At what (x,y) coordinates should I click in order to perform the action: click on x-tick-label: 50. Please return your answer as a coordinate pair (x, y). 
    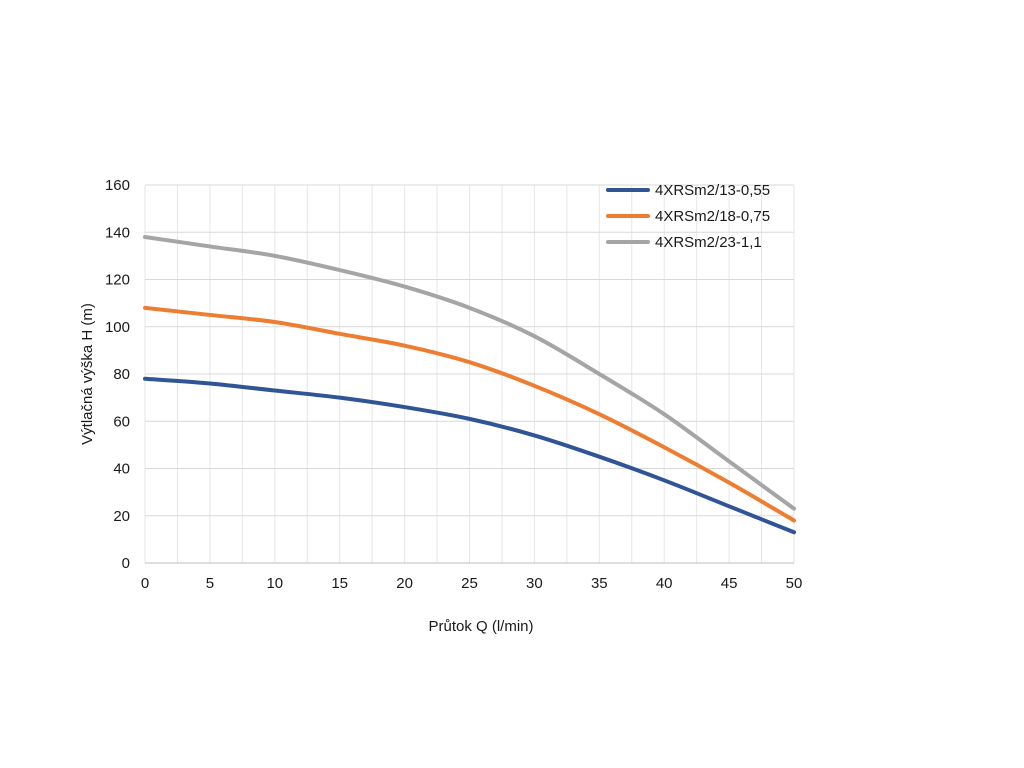
    Looking at the image, I should click on (794, 583).